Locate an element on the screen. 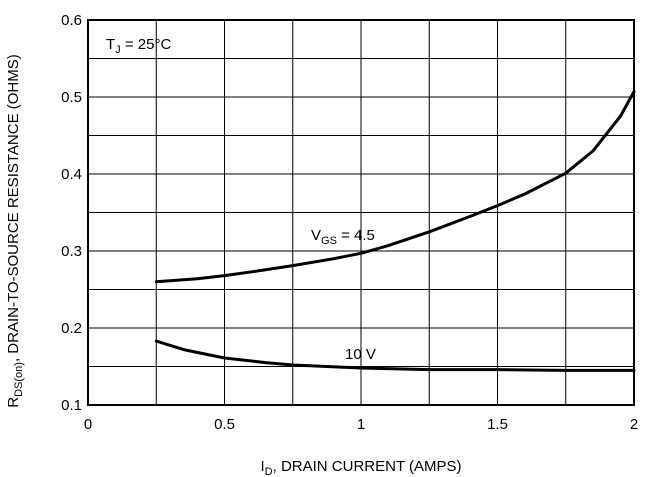 The width and height of the screenshot is (650, 477). x-tick-labels: 0 0.5 1 1.5 2 is located at coordinates (361, 424).